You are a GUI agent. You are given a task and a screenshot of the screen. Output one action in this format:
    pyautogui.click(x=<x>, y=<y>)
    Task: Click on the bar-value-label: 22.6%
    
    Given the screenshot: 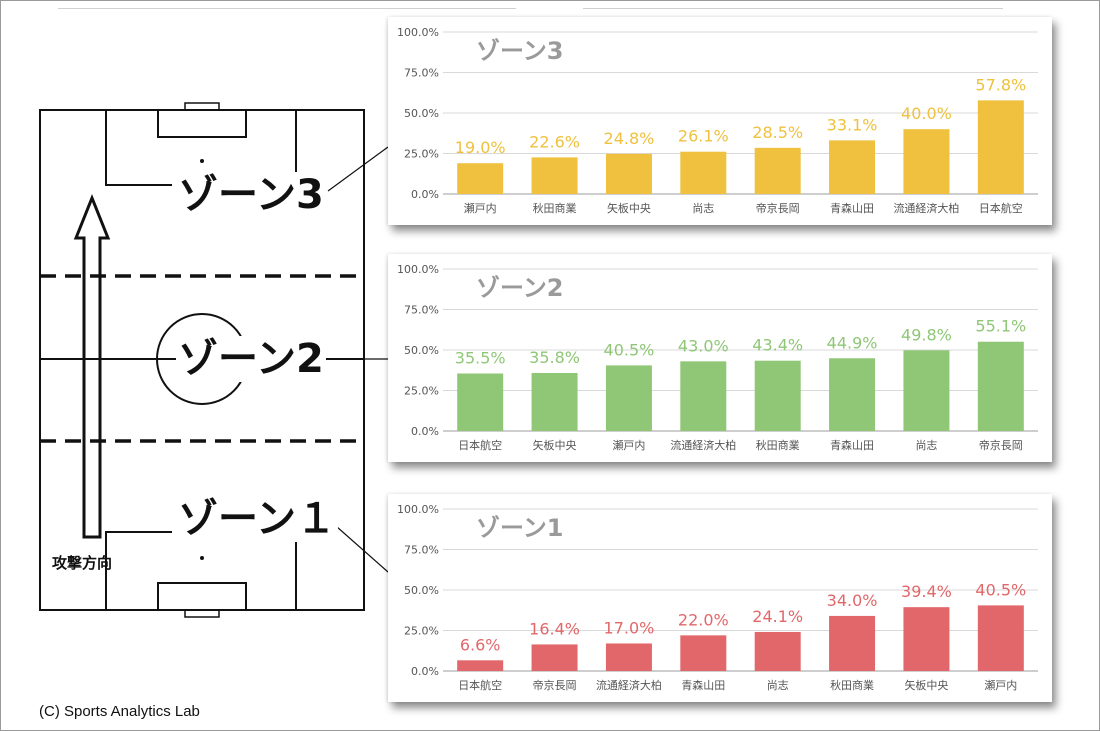 What is the action you would take?
    pyautogui.click(x=554, y=141)
    